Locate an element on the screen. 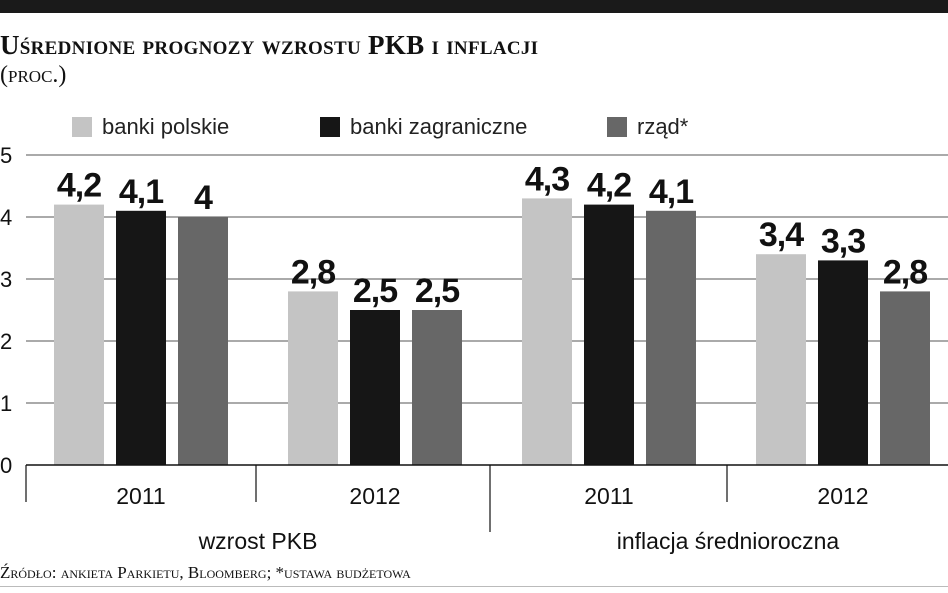  top-rule is located at coordinates (474, 6).